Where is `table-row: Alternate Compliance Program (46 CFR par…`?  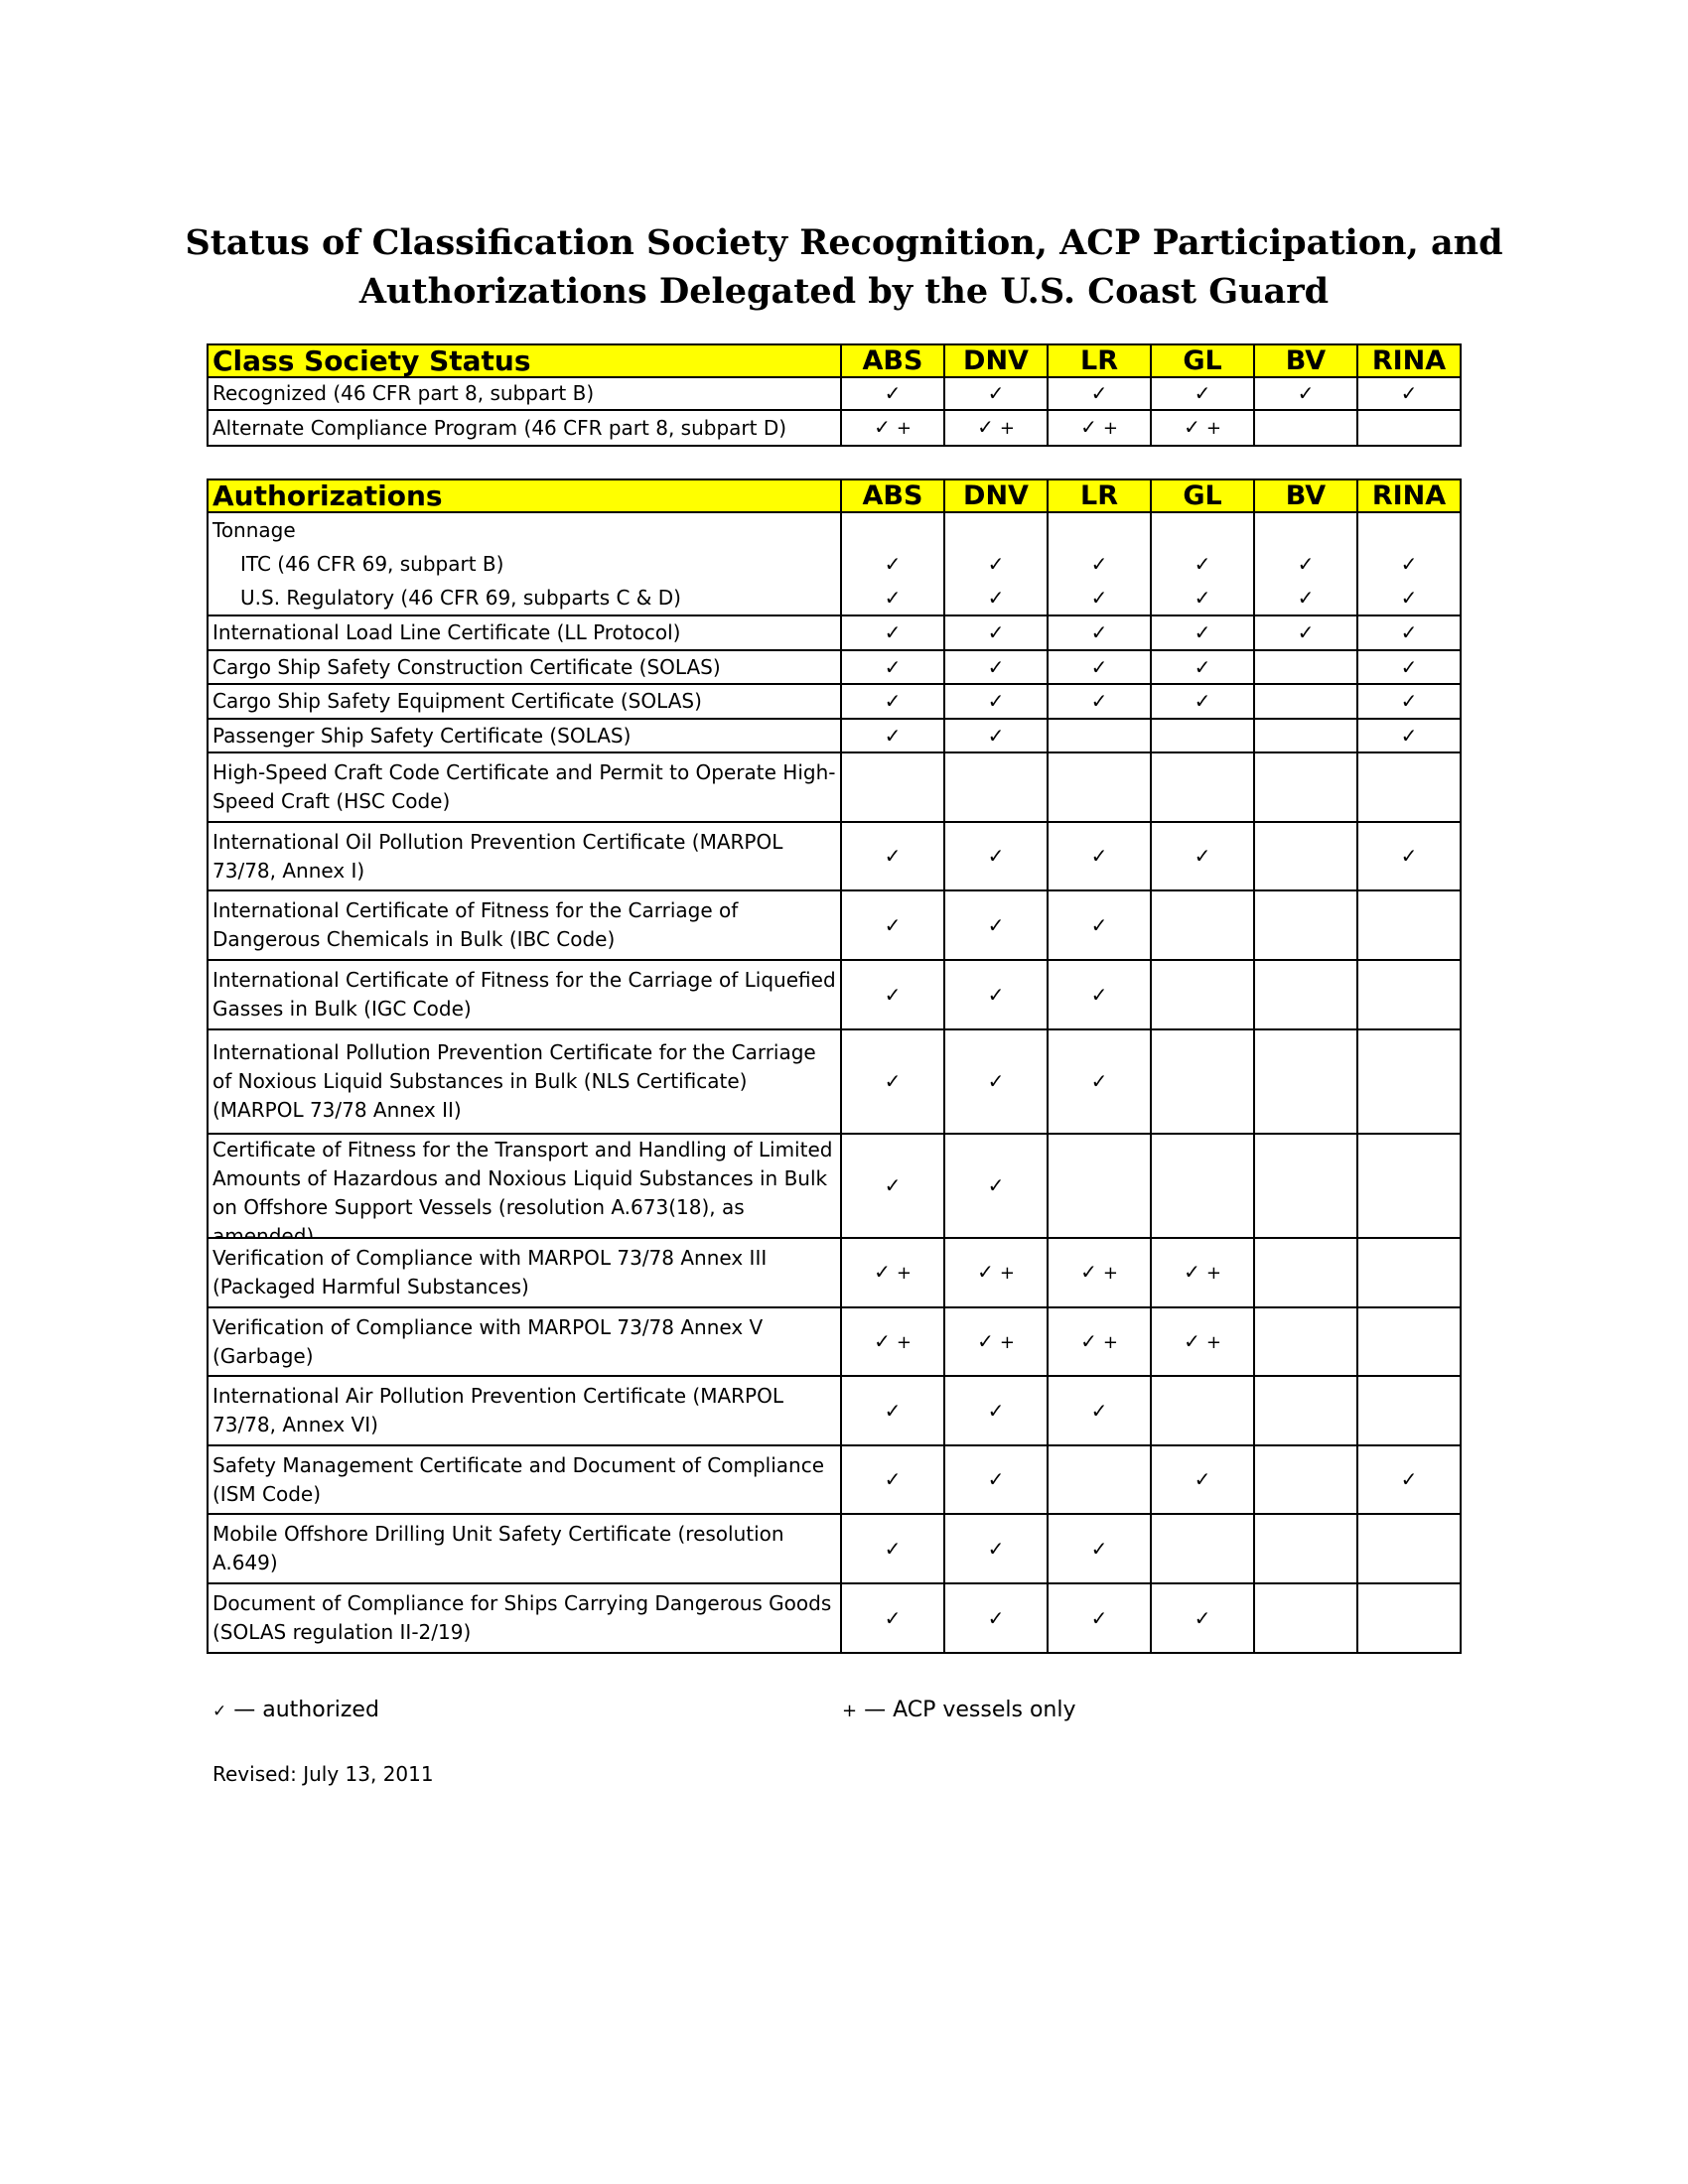
table-row: Alternate Compliance Program (46 CFR par… is located at coordinates (834, 428).